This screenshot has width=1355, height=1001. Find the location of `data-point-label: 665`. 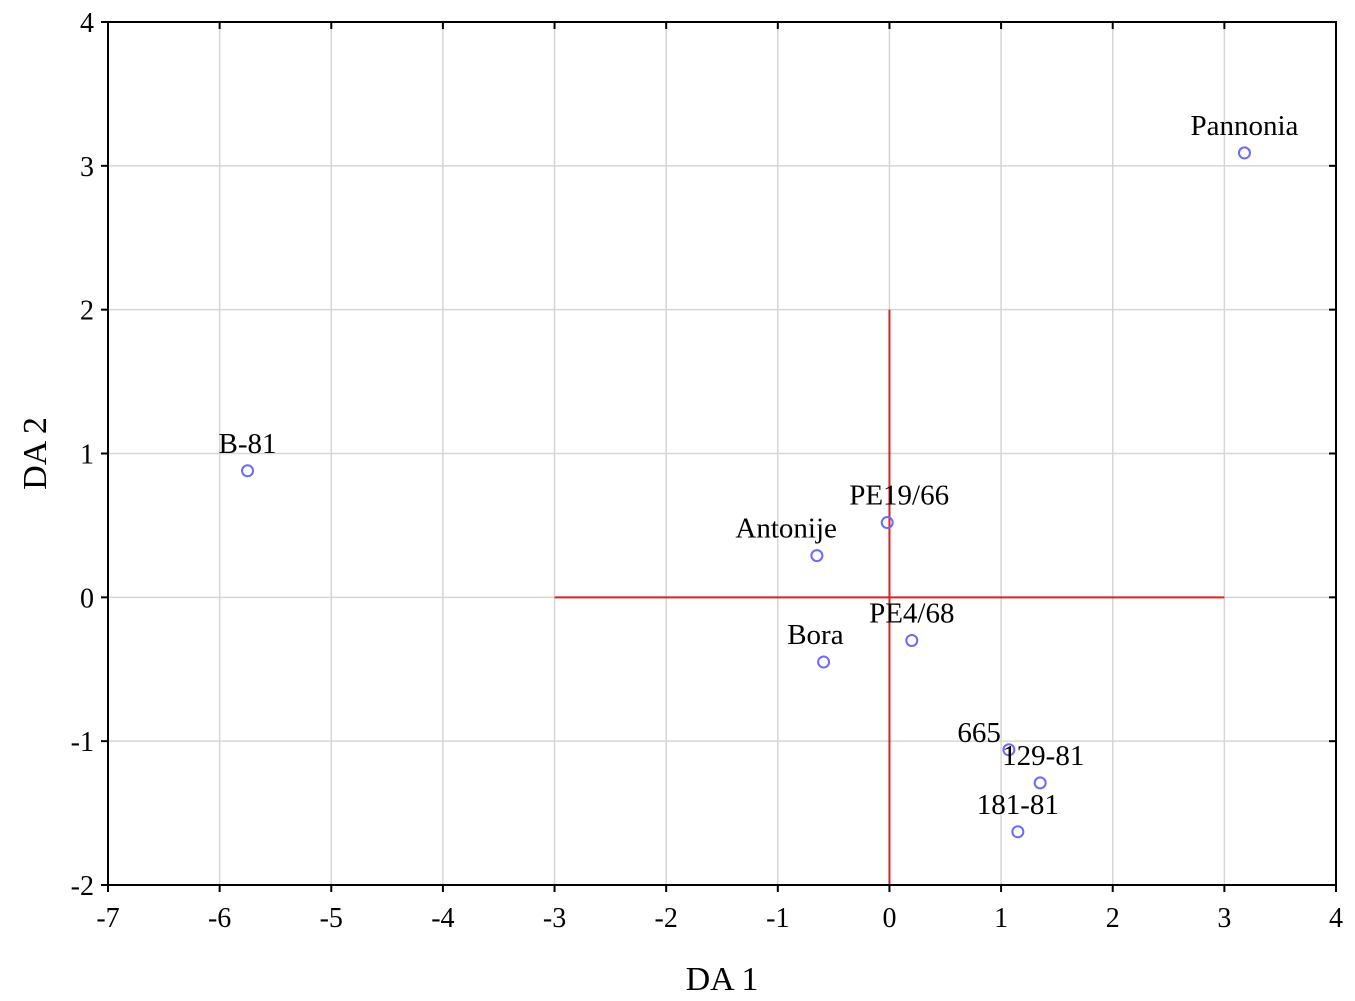

data-point-label: 665 is located at coordinates (979, 733).